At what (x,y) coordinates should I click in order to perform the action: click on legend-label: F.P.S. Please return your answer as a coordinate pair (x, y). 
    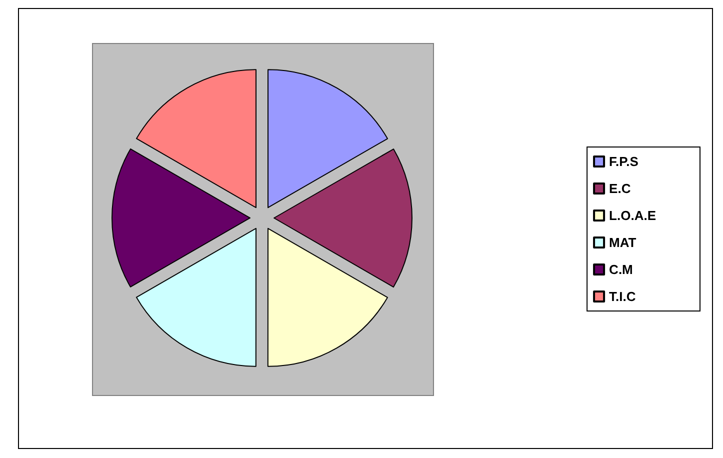
    Looking at the image, I should click on (624, 161).